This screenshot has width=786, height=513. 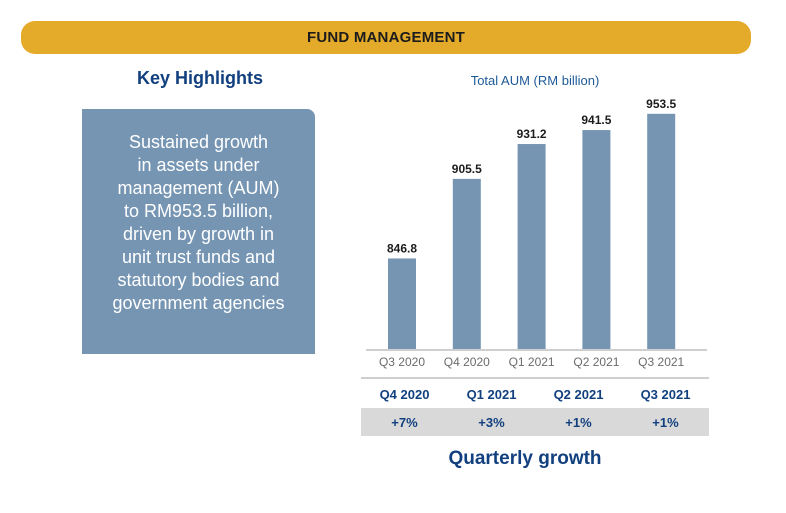 I want to click on section-title: FUND MANAGEMENT, so click(x=386, y=37).